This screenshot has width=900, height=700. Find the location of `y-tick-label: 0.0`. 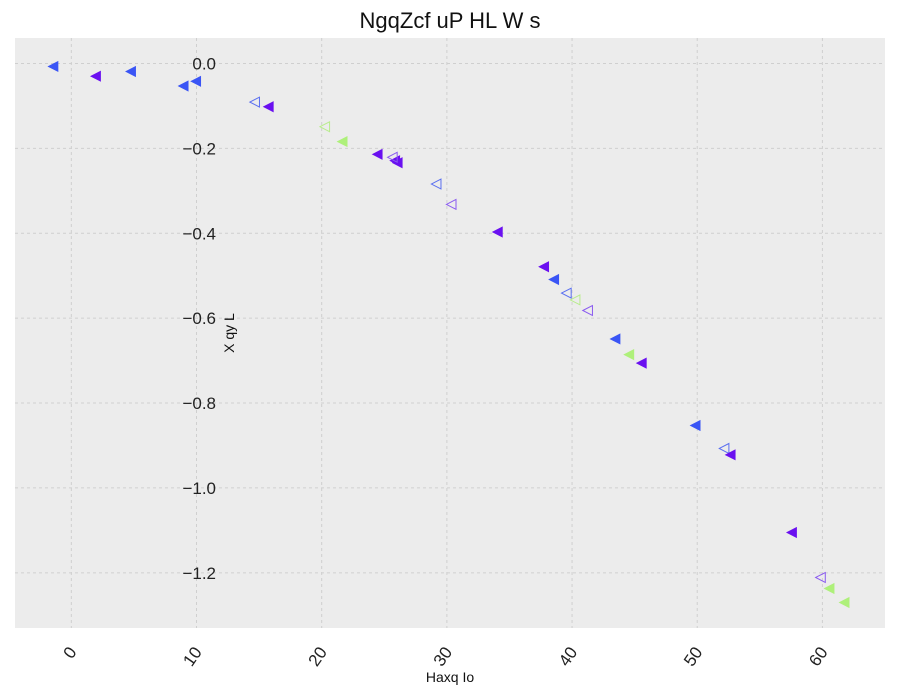

y-tick-label: 0.0 is located at coordinates (204, 63).